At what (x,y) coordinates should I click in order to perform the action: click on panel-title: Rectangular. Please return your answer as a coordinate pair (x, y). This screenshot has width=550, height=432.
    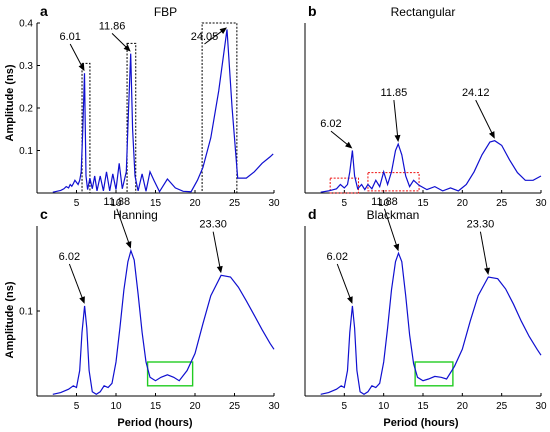
    Looking at the image, I should click on (423, 12).